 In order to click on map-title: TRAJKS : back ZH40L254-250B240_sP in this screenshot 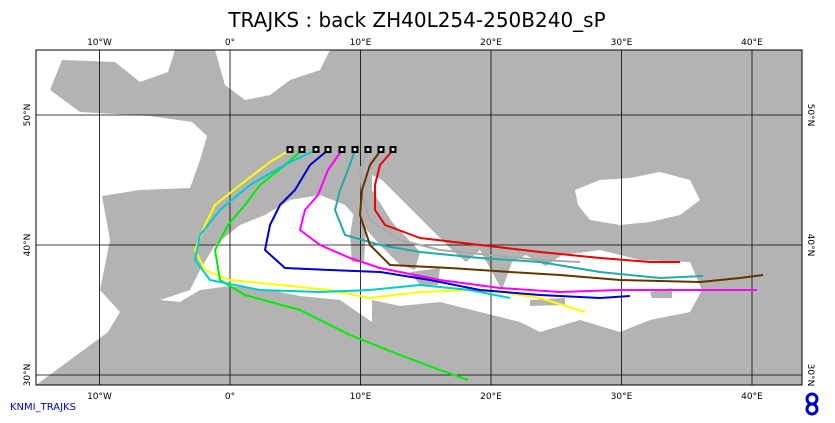, I will do `click(416, 20)`.